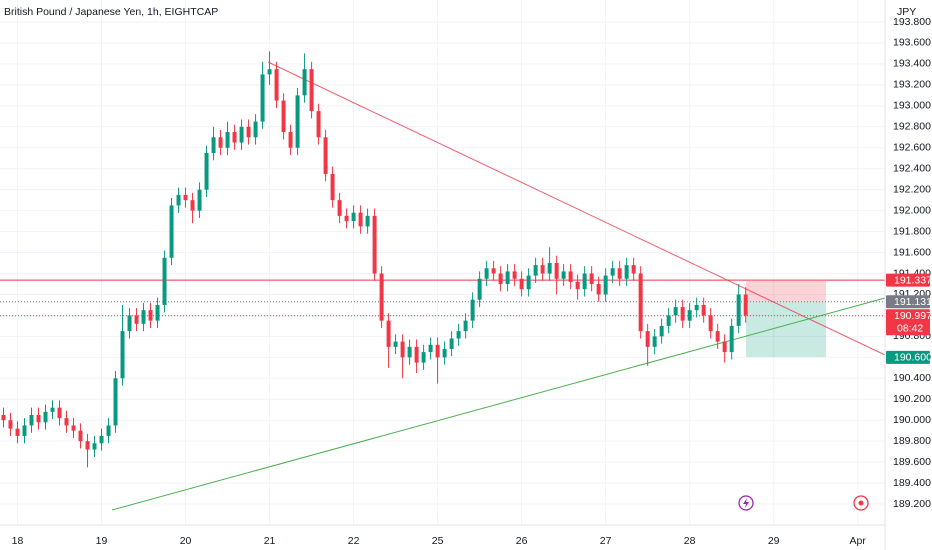 This screenshot has width=932, height=550. Describe the element at coordinates (912, 168) in the screenshot. I see `y-tick-label: 192.400` at that location.